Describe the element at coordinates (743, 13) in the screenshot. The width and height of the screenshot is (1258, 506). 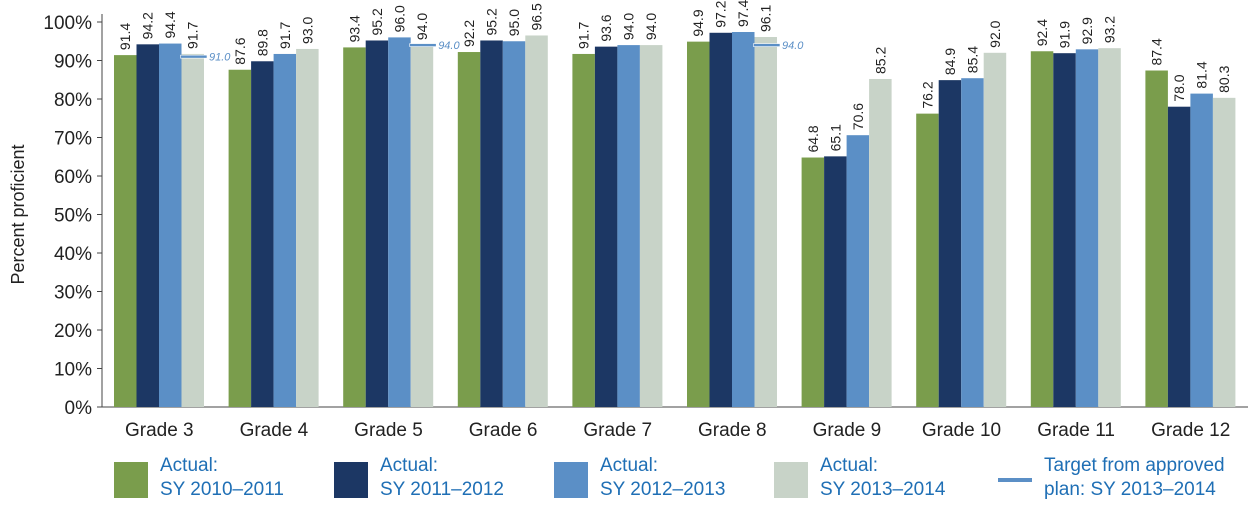
I see `data-label: 97.4` at that location.